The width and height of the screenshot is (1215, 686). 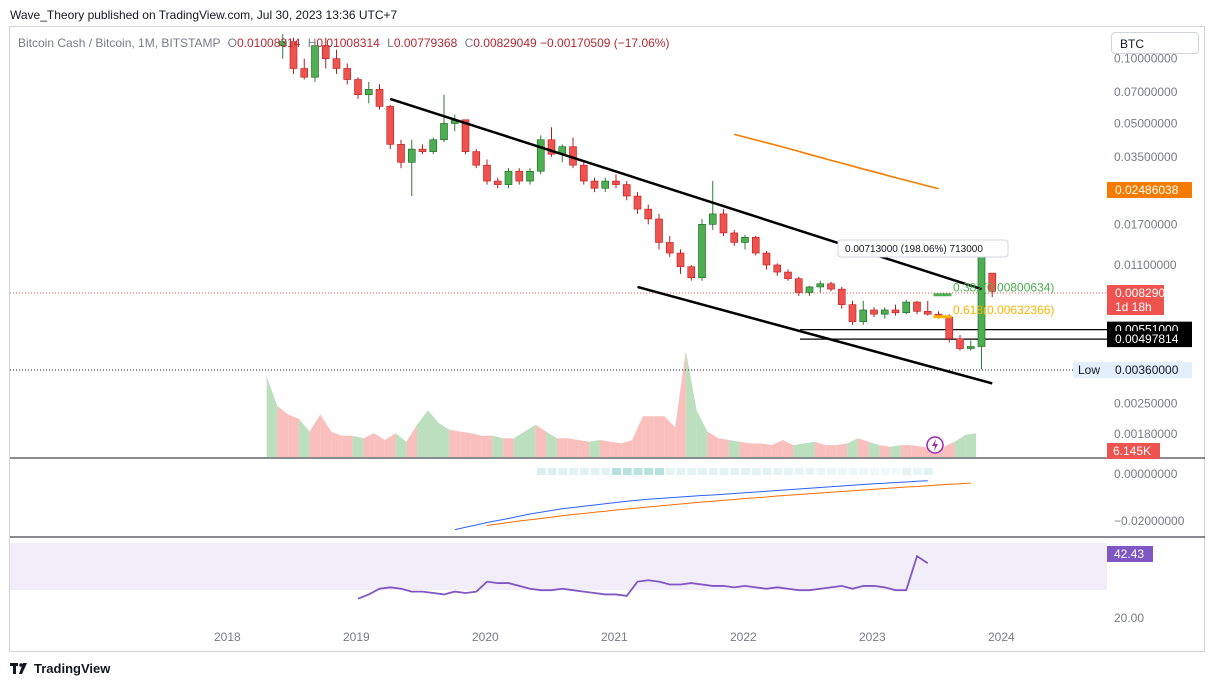 What do you see at coordinates (1146, 434) in the screenshot?
I see `y-axis-tick-label: 0.00180000` at bounding box center [1146, 434].